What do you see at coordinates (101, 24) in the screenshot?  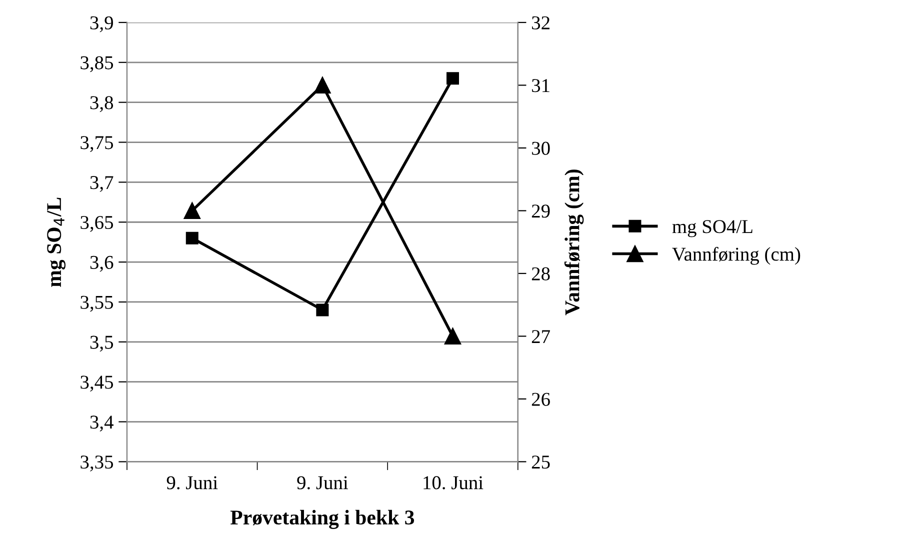 I see `y-tick-label: 3,9` at bounding box center [101, 24].